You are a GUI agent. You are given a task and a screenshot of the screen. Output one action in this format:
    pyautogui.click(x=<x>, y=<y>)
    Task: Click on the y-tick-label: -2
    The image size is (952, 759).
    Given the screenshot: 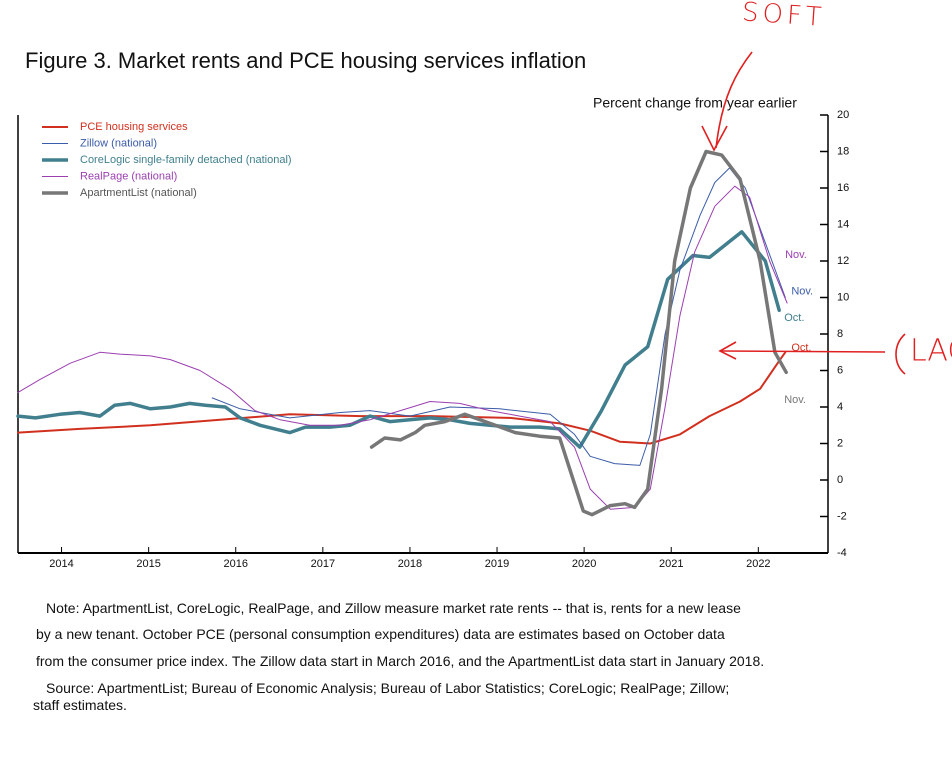 What is the action you would take?
    pyautogui.click(x=842, y=516)
    